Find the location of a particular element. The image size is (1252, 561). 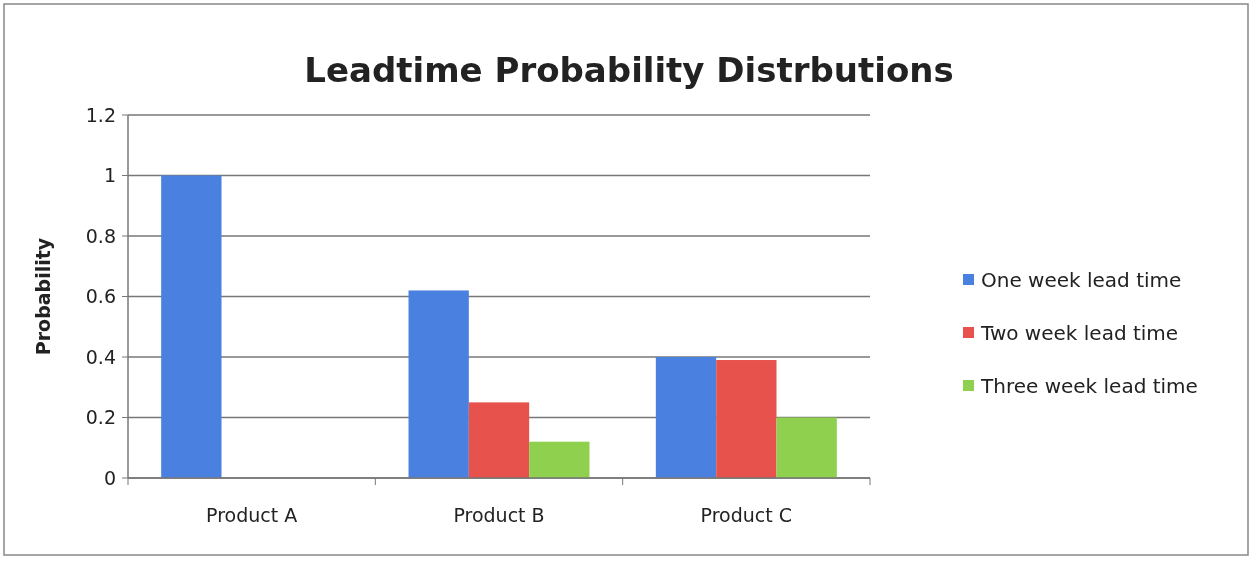

legend-label: One week lead time is located at coordinates (1081, 280).